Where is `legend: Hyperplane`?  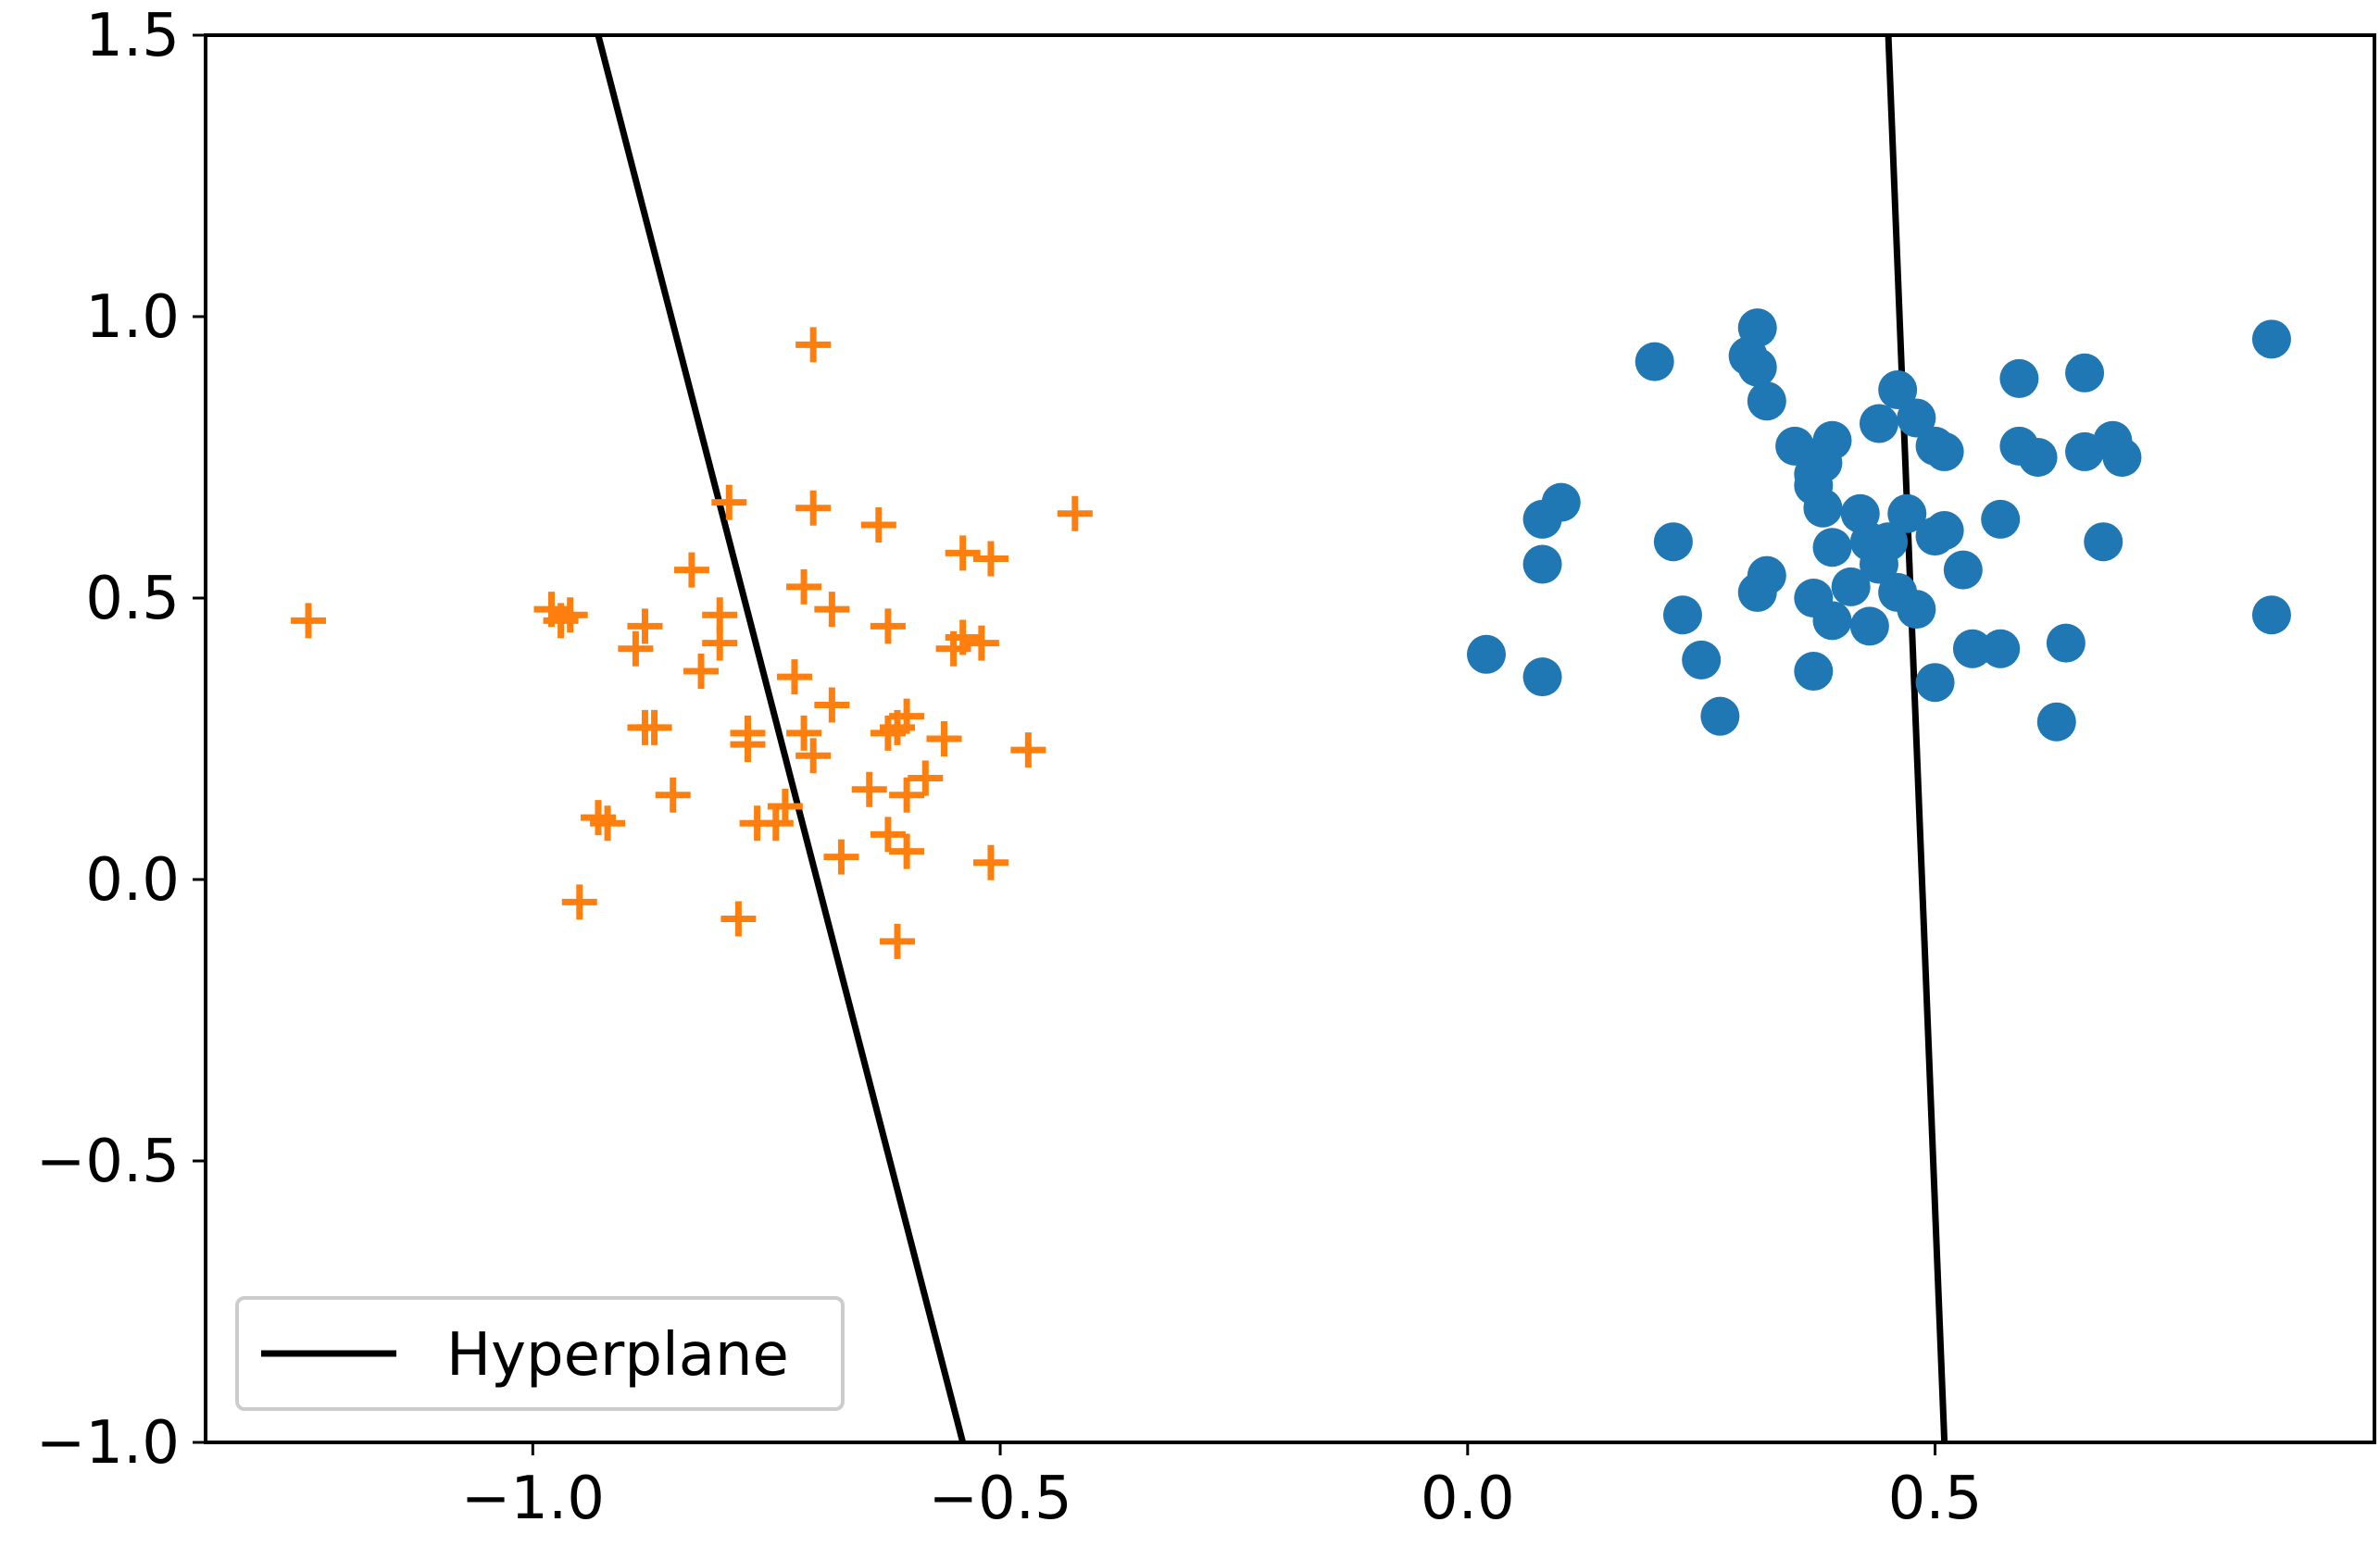 legend: Hyperplane is located at coordinates (540, 1353).